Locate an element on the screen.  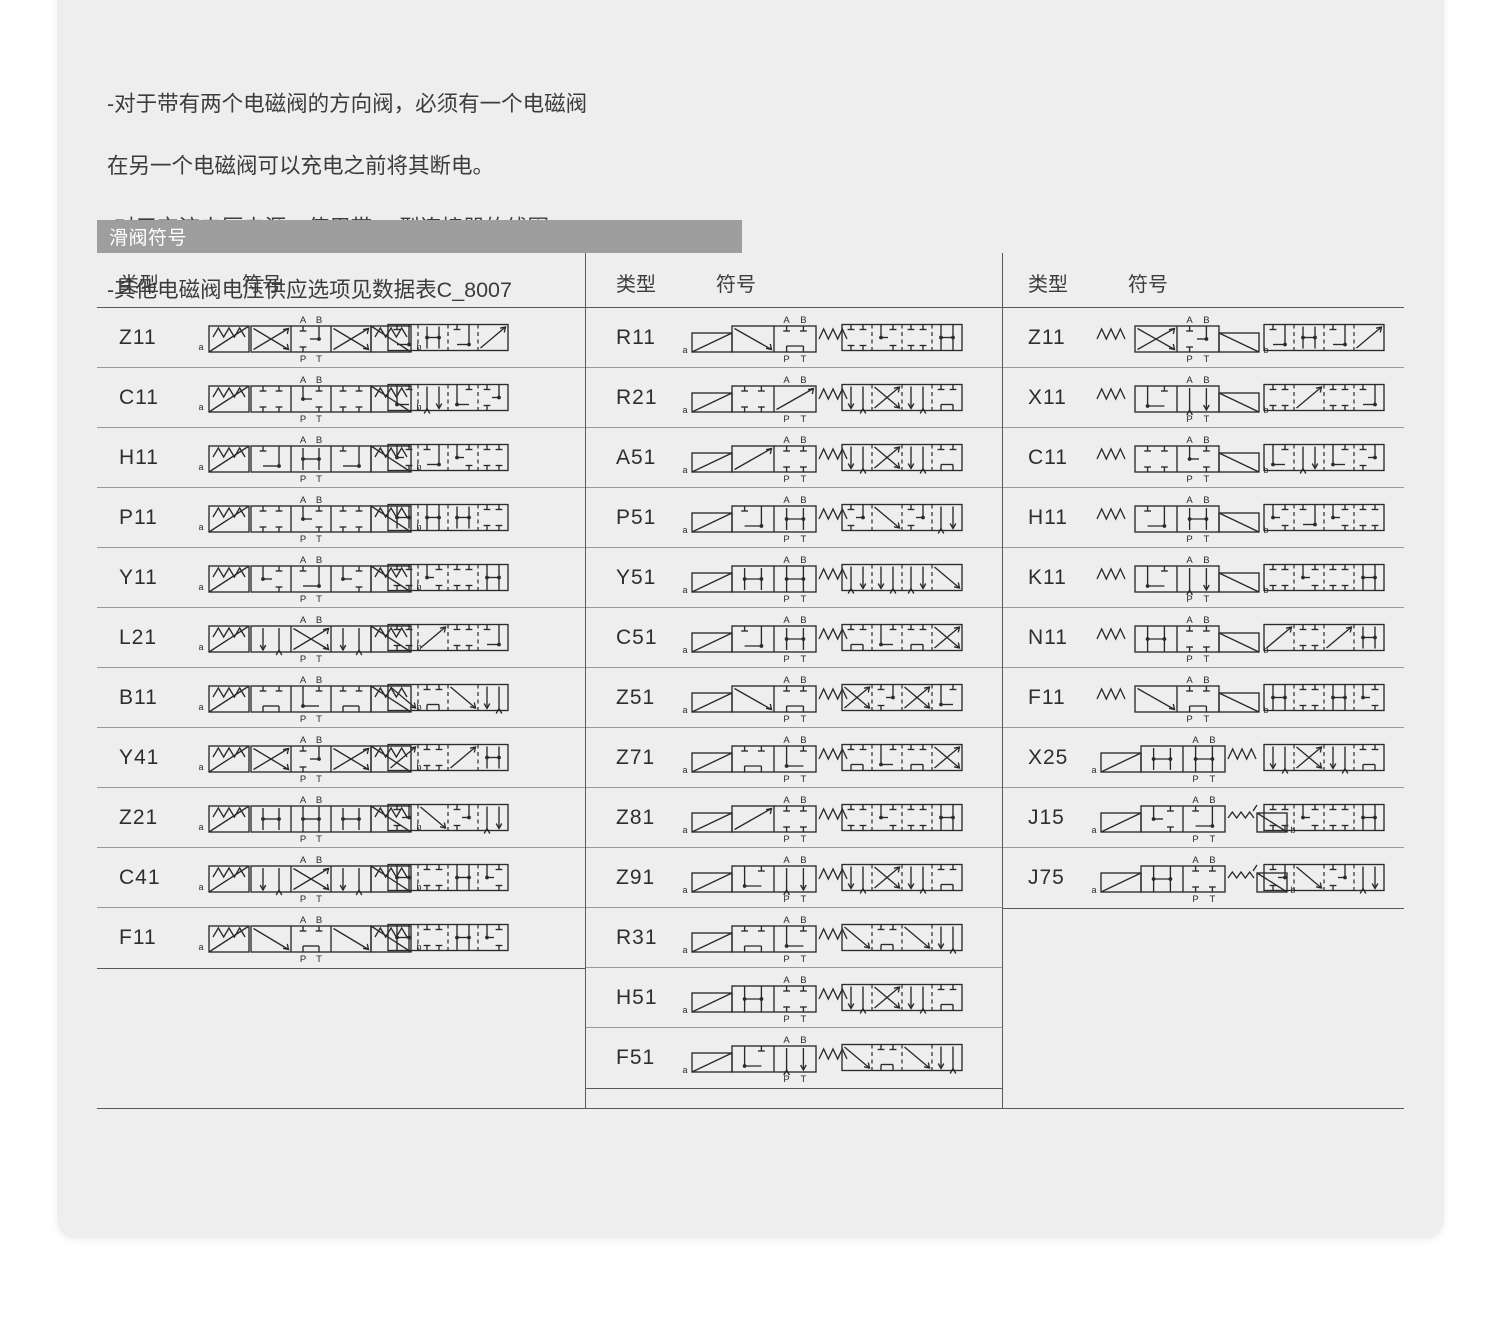
spool-type-code: Z11 is located at coordinates (1047, 337).